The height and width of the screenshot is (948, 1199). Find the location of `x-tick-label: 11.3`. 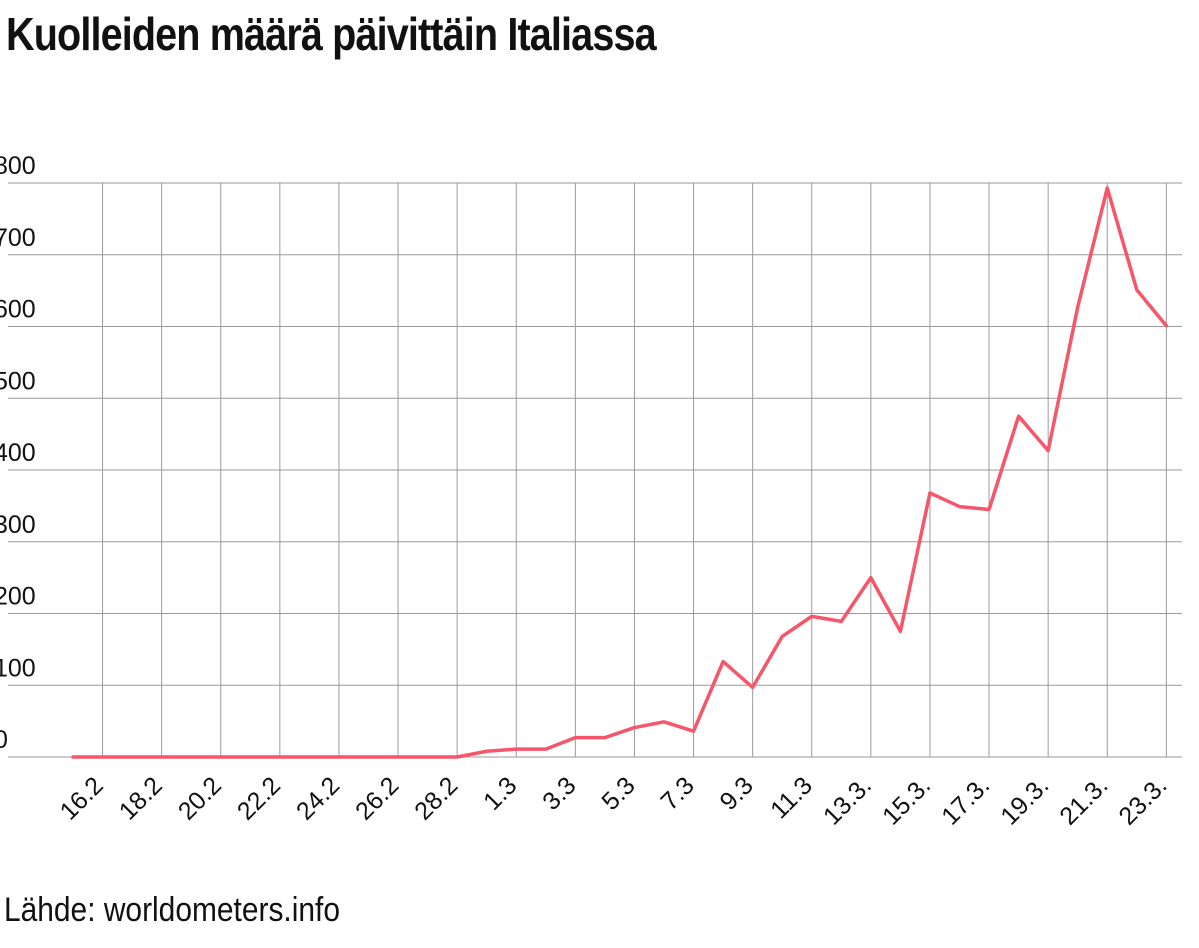

x-tick-label: 11.3 is located at coordinates (791, 797).